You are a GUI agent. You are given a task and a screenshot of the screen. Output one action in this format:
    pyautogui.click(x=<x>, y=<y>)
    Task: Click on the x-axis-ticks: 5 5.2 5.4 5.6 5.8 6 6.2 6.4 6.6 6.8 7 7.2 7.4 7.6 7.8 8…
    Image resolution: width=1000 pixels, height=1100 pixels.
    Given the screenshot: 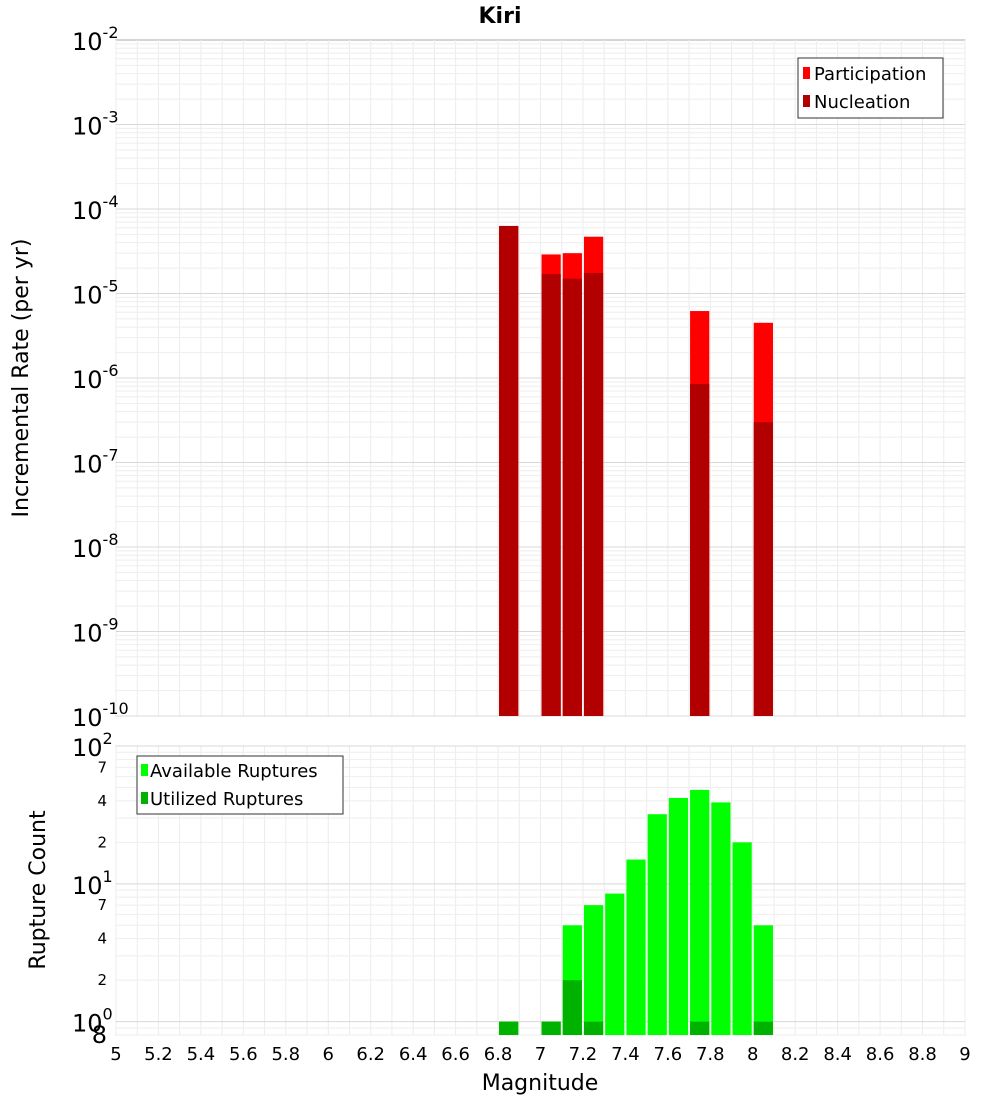 What is the action you would take?
    pyautogui.click(x=540, y=1054)
    